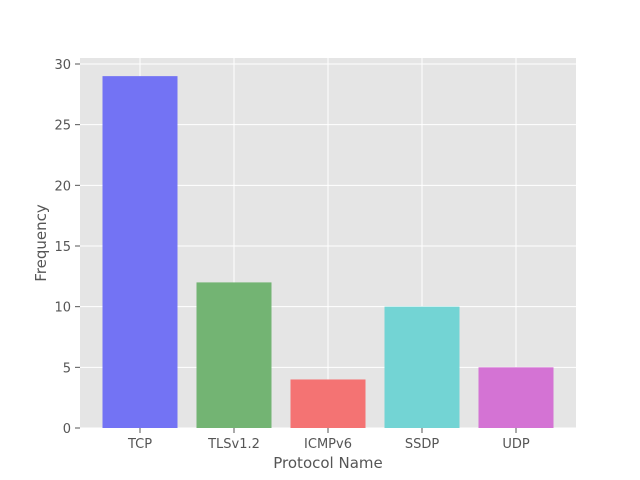  Describe the element at coordinates (422, 367) in the screenshot. I see `bar-ssdp` at that location.